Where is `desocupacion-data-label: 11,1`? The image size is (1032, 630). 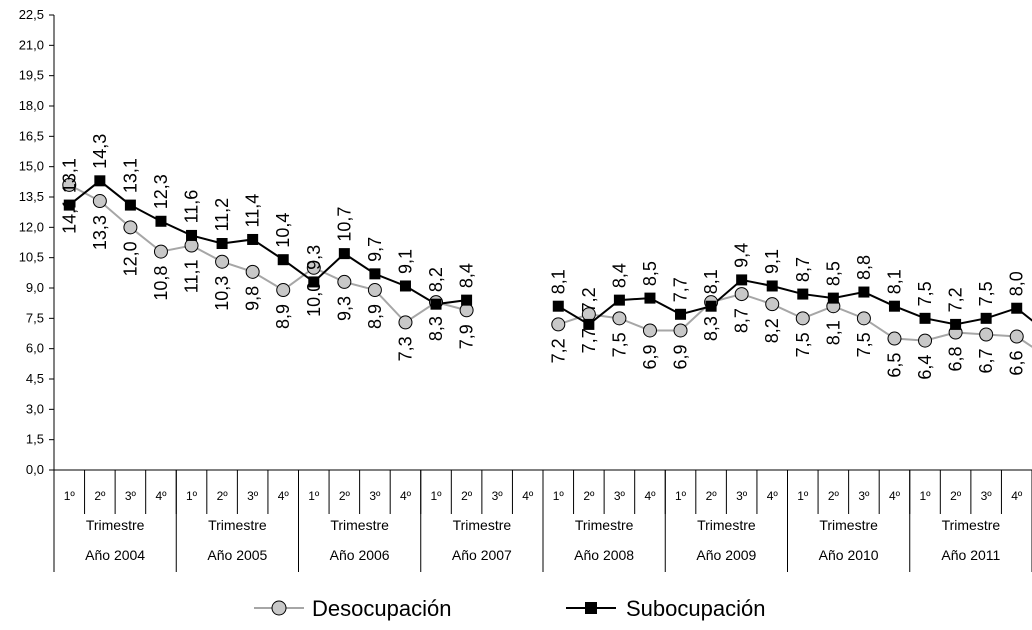
desocupacion-data-label: 11,1 is located at coordinates (192, 277).